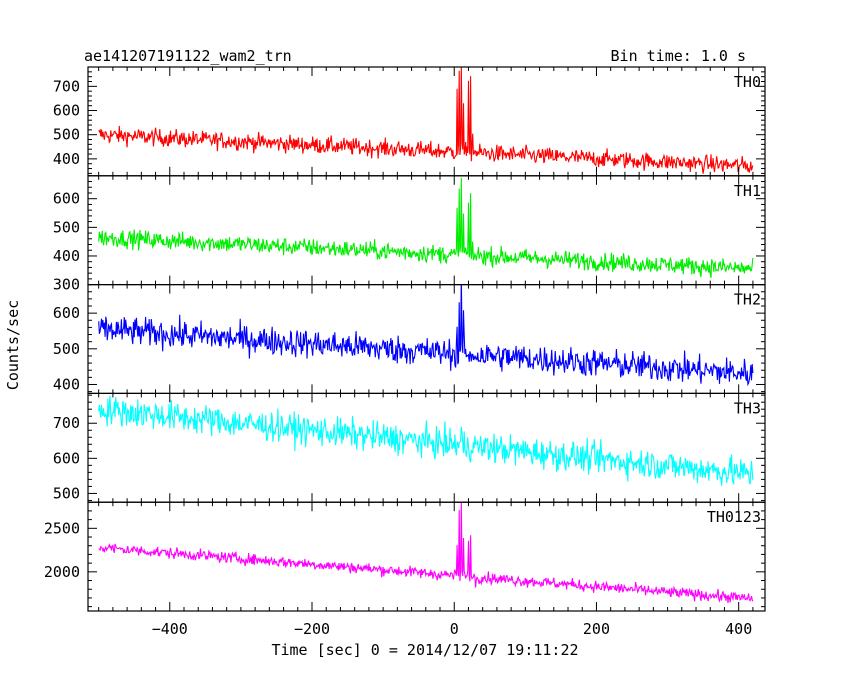 The image size is (850, 680). I want to click on panel-th0: 400 500 600 700 TH0, so click(409, 121).